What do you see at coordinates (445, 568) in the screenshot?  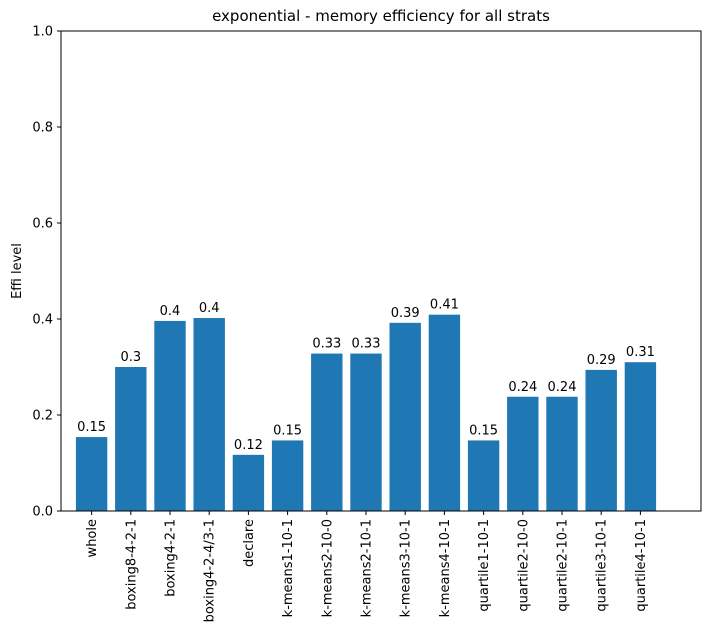 I see `x-tick-label: k-means4-10-1` at bounding box center [445, 568].